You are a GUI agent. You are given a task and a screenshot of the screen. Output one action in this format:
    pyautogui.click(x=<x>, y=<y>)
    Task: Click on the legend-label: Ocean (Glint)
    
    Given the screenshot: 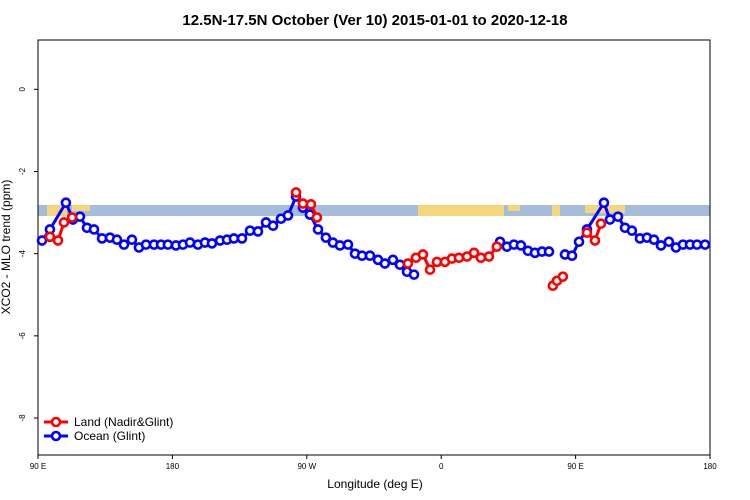 What is the action you would take?
    pyautogui.click(x=109, y=436)
    